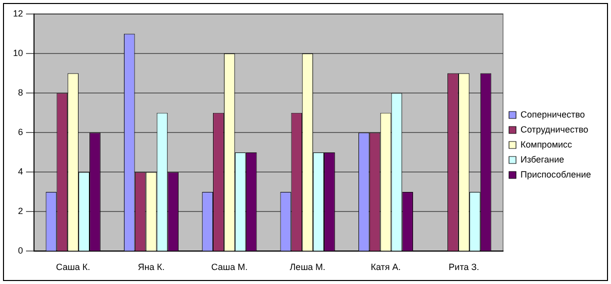  What do you see at coordinates (73, 267) in the screenshot?
I see `x-tick-label: Саша К.` at bounding box center [73, 267].